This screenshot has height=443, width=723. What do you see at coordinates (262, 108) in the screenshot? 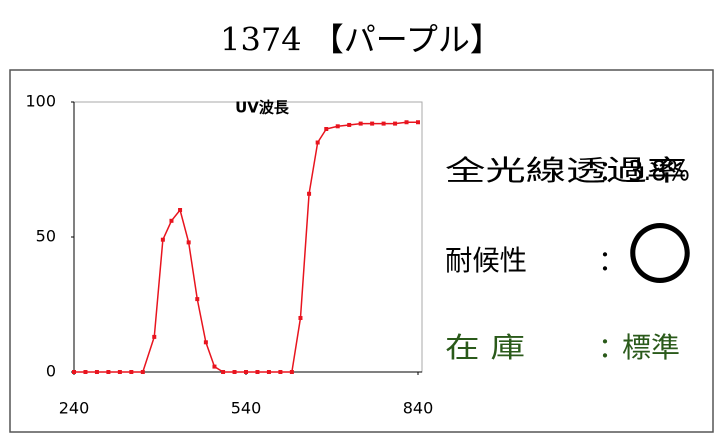
I see `chart-title: UV波長` at bounding box center [262, 108].